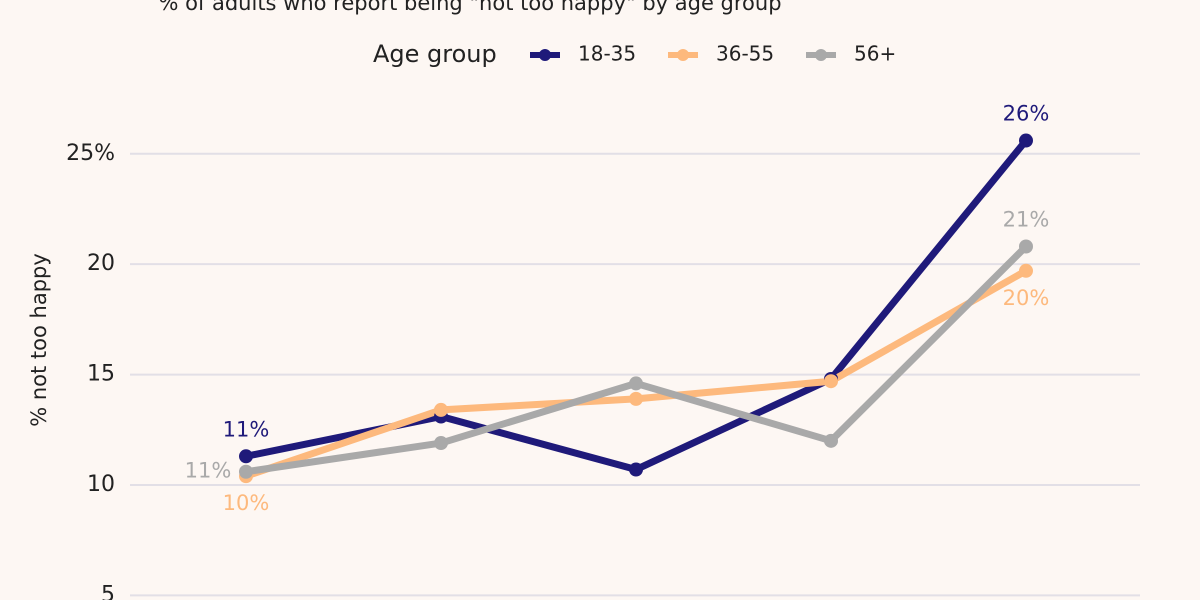 This screenshot has width=1200, height=600. What do you see at coordinates (101, 484) in the screenshot?
I see `y-tick-label: 10` at bounding box center [101, 484].